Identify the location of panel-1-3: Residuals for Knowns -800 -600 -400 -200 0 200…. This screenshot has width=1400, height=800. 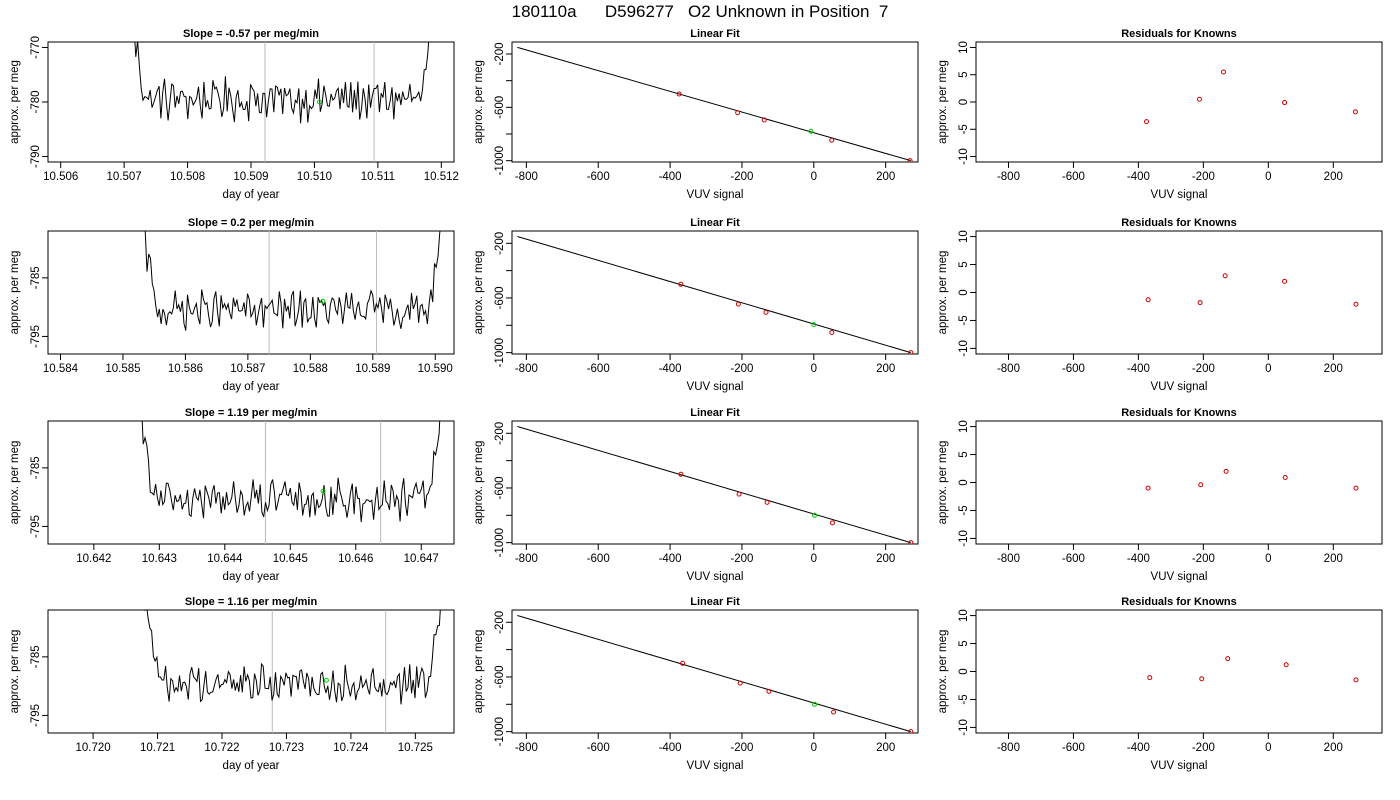
(1160, 114).